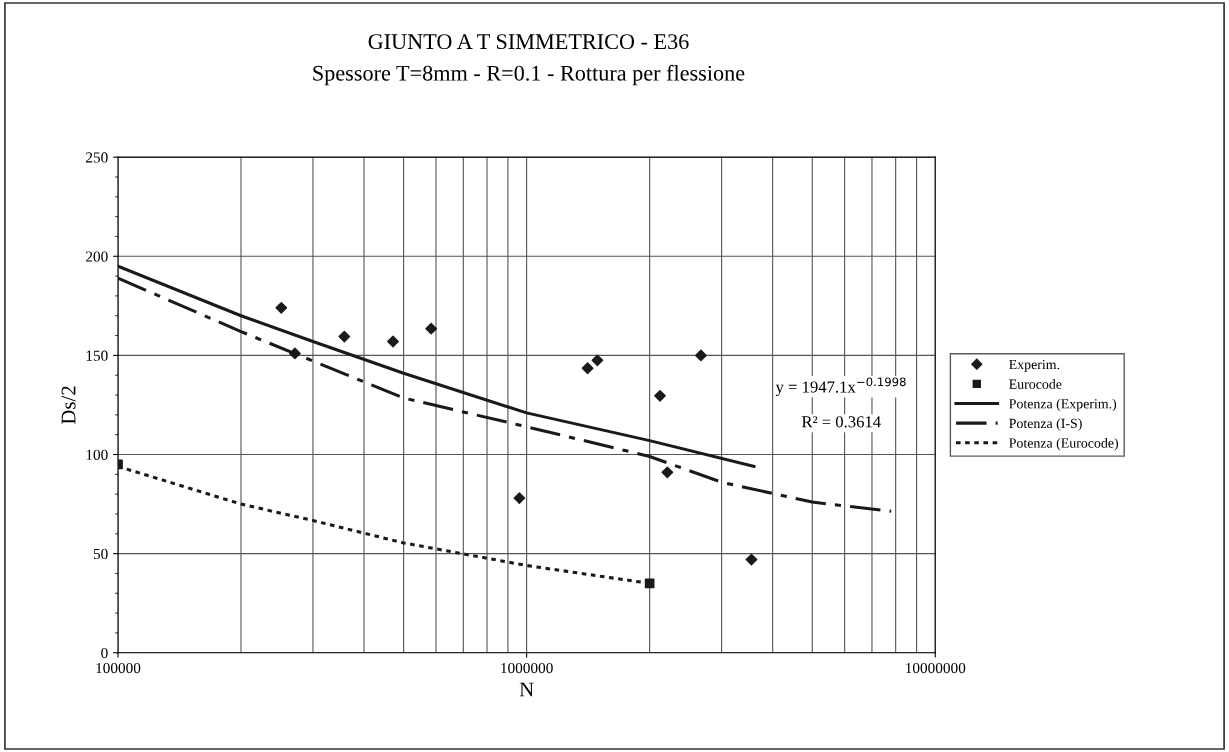  I want to click on legend-label: Potenza (I-S), so click(1045, 424).